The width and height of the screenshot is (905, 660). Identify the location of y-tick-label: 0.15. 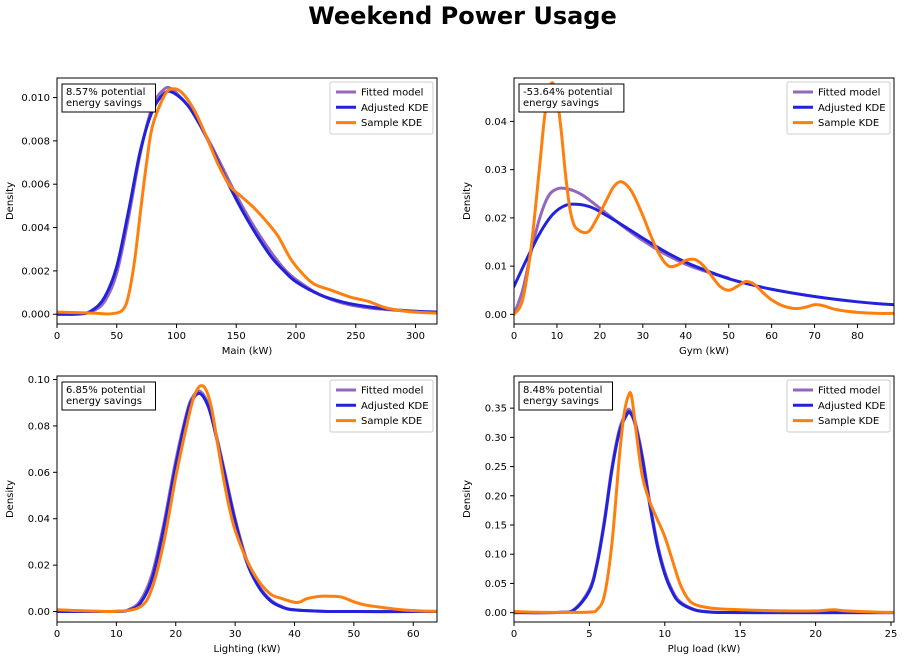
(496, 526).